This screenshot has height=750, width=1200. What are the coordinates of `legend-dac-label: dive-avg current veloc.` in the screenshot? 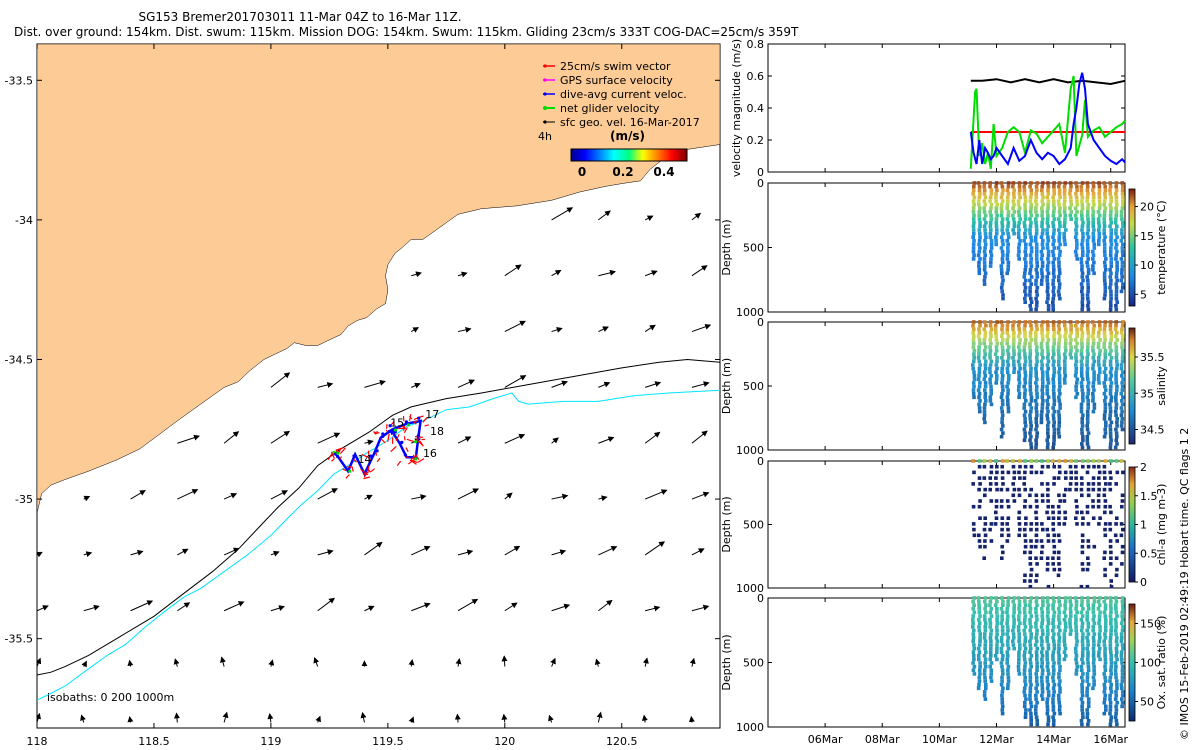 It's located at (623, 94).